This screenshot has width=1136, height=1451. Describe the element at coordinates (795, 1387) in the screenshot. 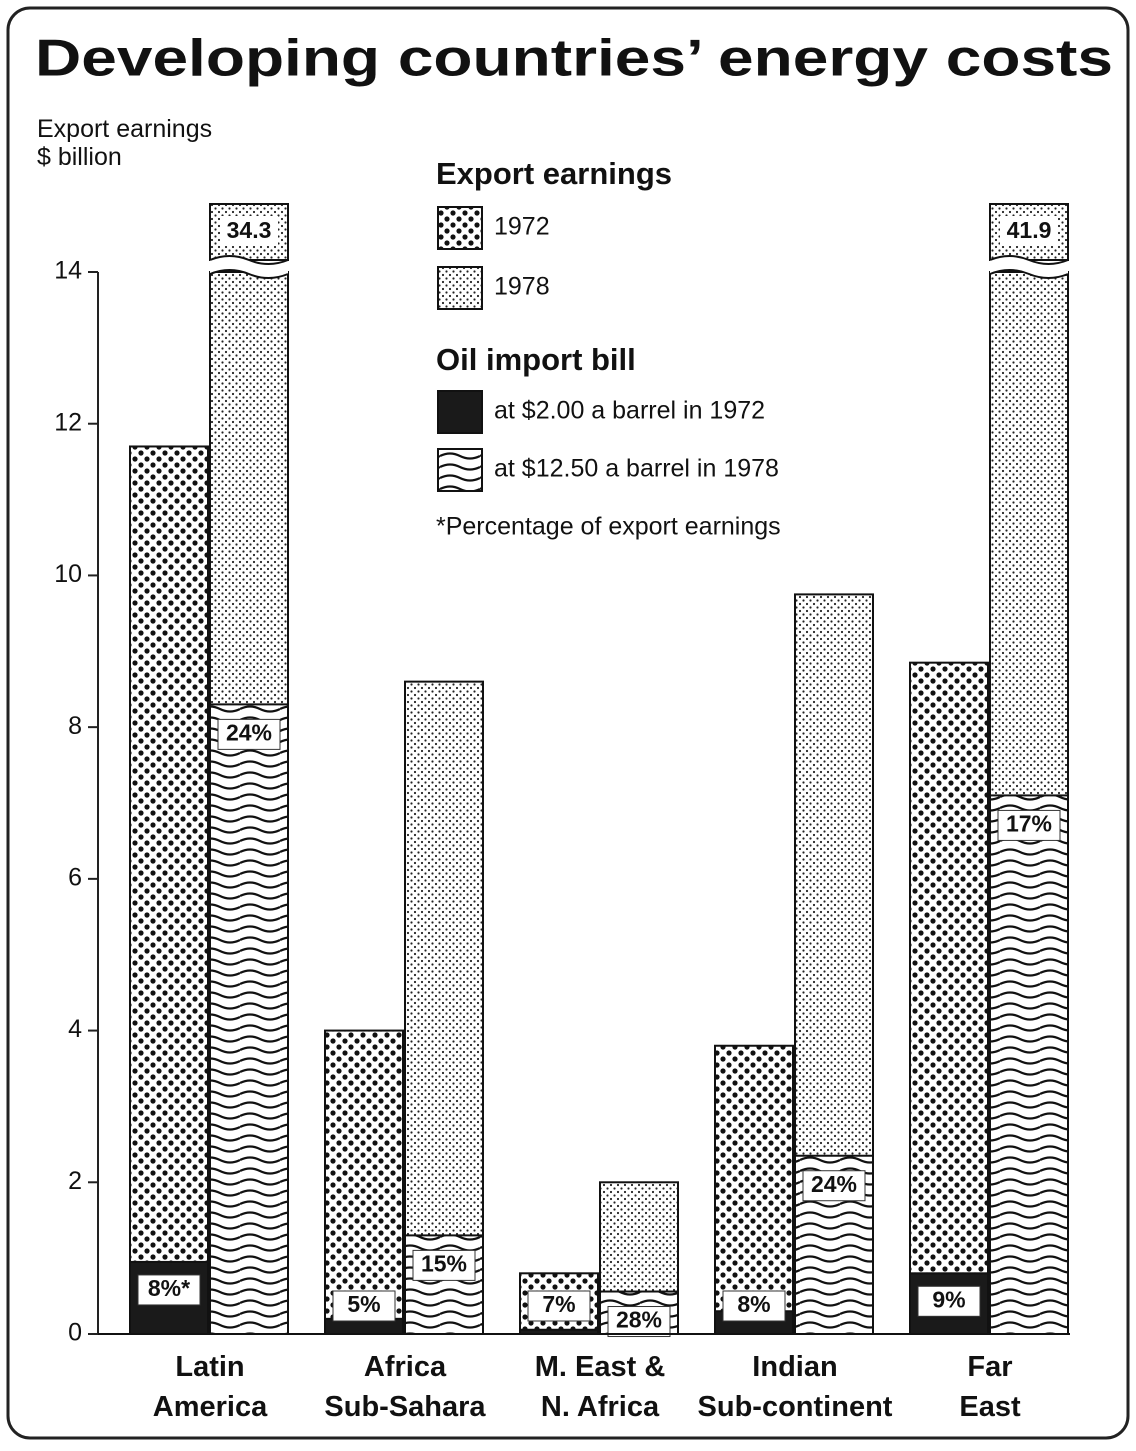

I see `x-tick-label: Indian Sub-continent` at that location.